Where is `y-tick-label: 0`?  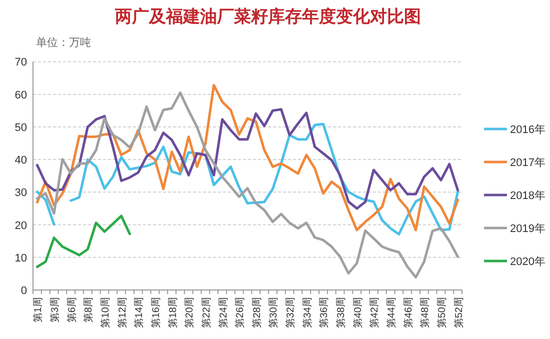
y-tick-label: 0 is located at coordinates (23, 291).